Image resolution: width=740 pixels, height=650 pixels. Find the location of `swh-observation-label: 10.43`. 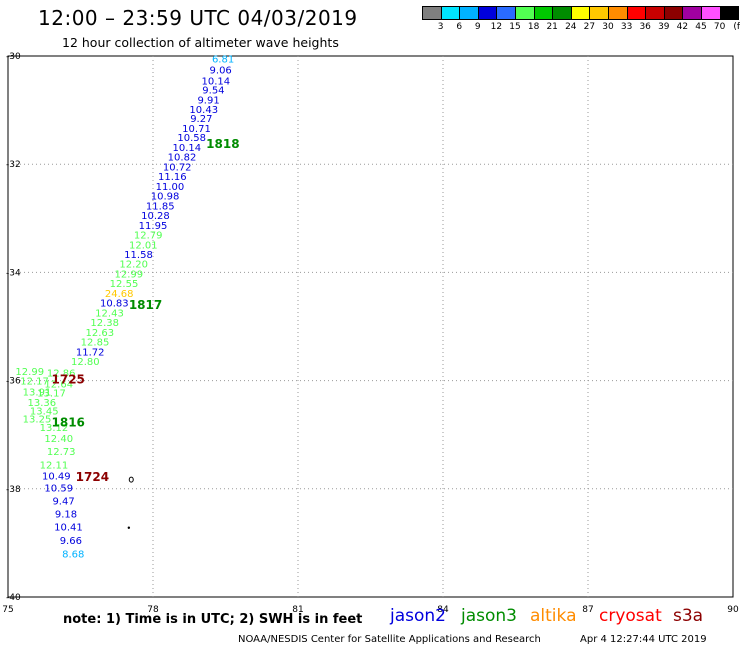

swh-observation-label: 10.43 is located at coordinates (203, 110).